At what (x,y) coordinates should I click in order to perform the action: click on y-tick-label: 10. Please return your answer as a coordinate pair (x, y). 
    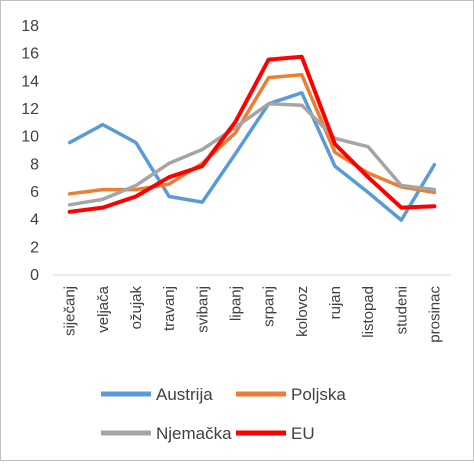
    Looking at the image, I should click on (30, 137).